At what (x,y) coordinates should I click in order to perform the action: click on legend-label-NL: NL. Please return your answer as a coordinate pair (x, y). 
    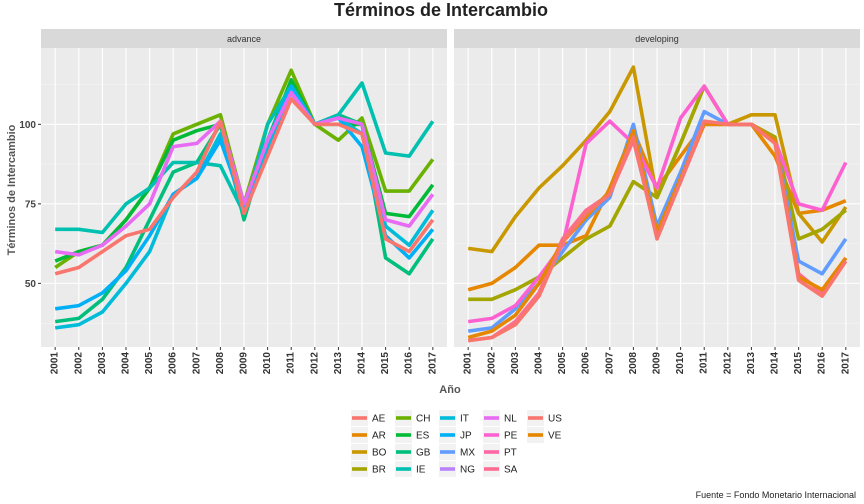
    Looking at the image, I should click on (510, 419).